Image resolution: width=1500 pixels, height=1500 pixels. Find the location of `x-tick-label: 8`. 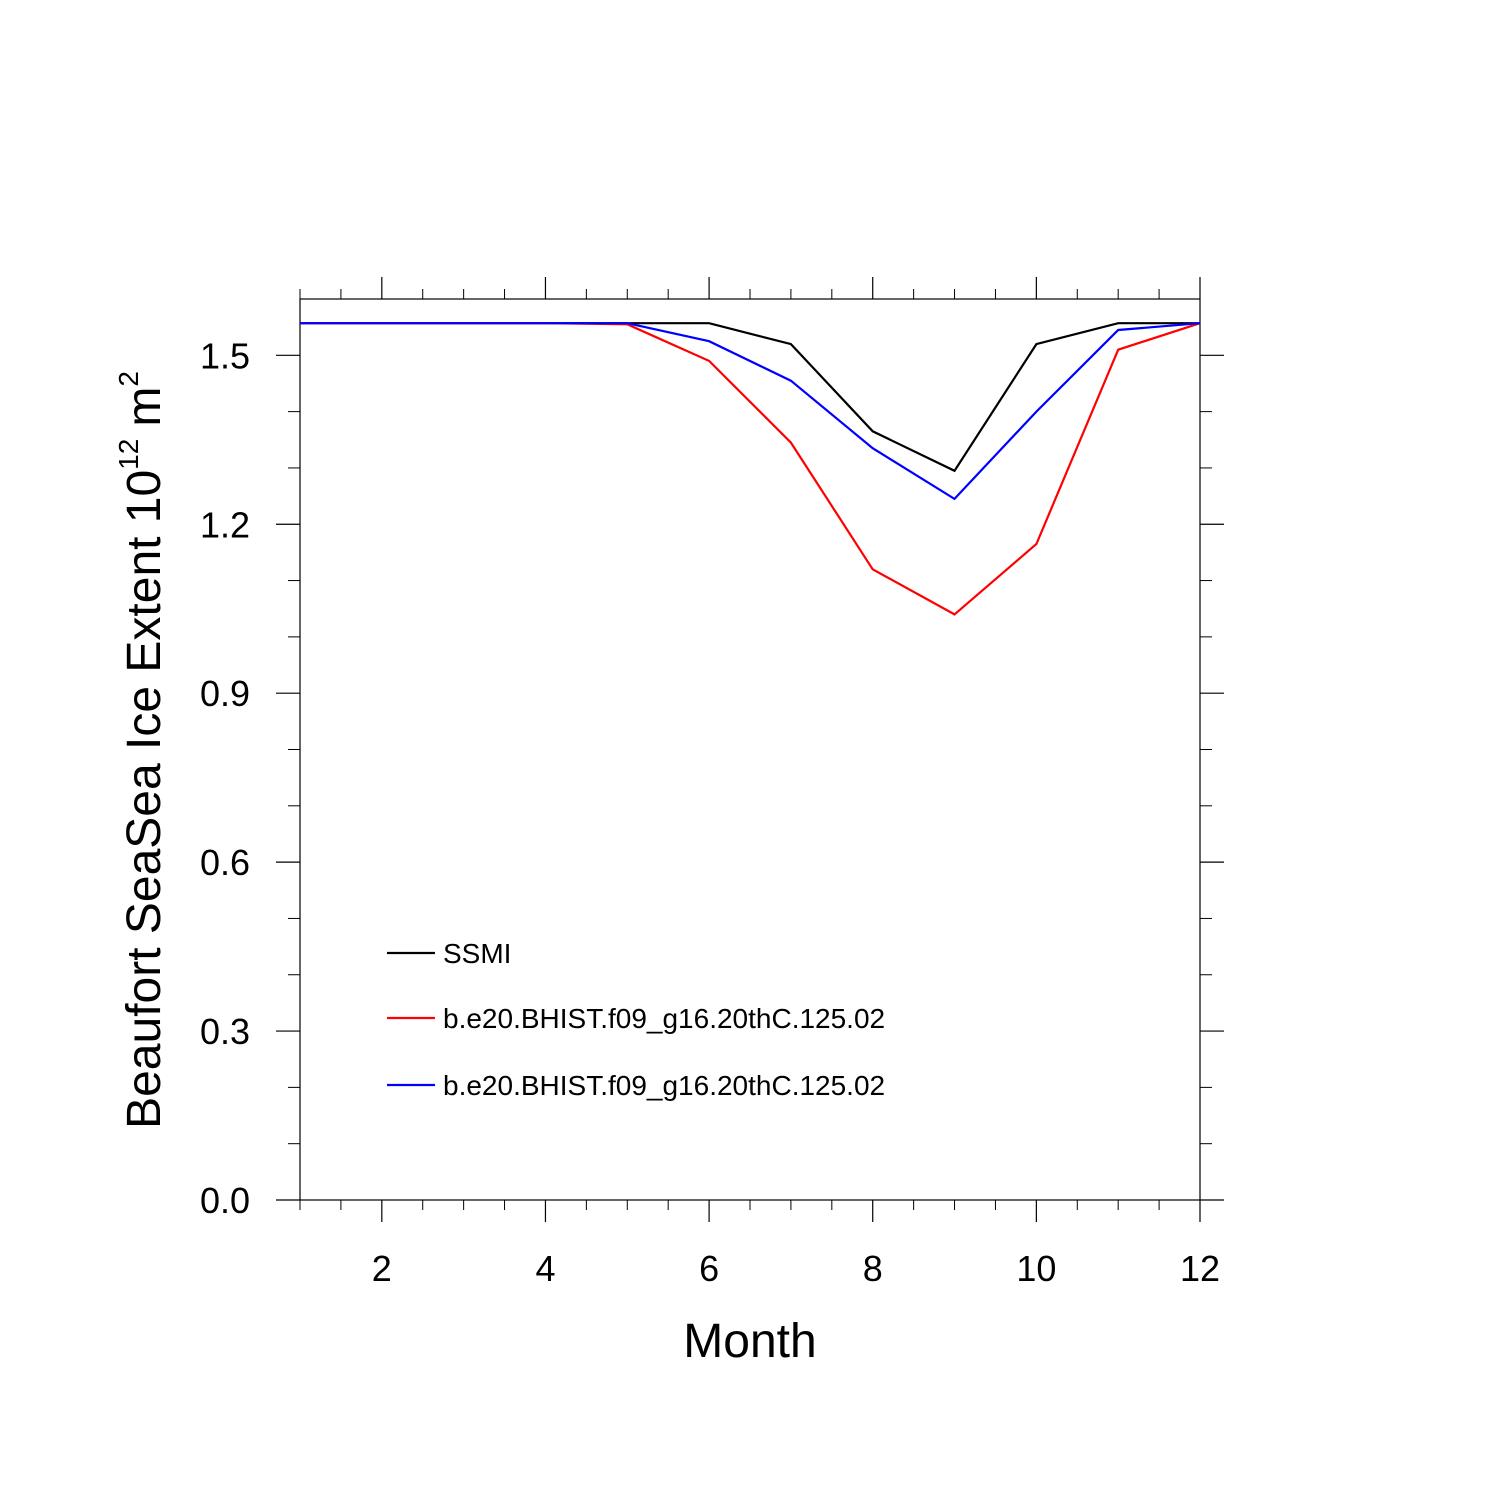

x-tick-label: 8 is located at coordinates (873, 1268).